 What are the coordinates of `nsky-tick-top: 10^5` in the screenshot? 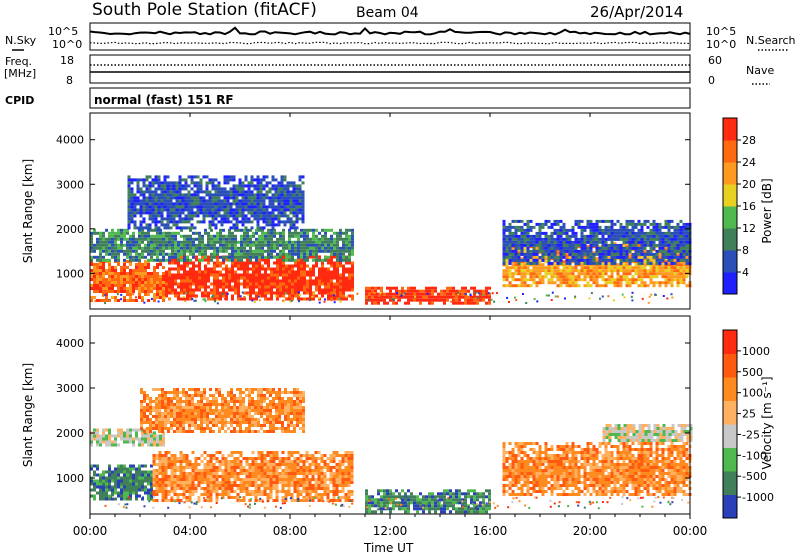 It's located at (63, 31).